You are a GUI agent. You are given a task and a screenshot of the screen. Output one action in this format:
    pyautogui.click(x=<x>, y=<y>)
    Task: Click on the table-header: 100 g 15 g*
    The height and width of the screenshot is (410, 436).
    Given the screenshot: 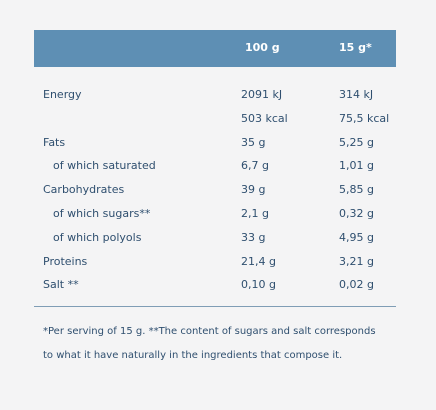 What is the action you would take?
    pyautogui.click(x=215, y=48)
    